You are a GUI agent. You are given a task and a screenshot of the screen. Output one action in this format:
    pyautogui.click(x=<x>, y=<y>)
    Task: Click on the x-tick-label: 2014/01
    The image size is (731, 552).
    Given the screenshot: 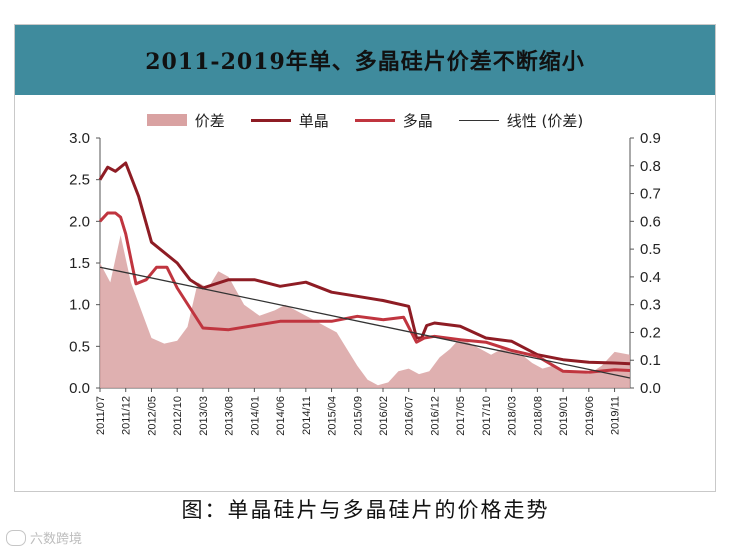 What is the action you would take?
    pyautogui.click(x=255, y=416)
    